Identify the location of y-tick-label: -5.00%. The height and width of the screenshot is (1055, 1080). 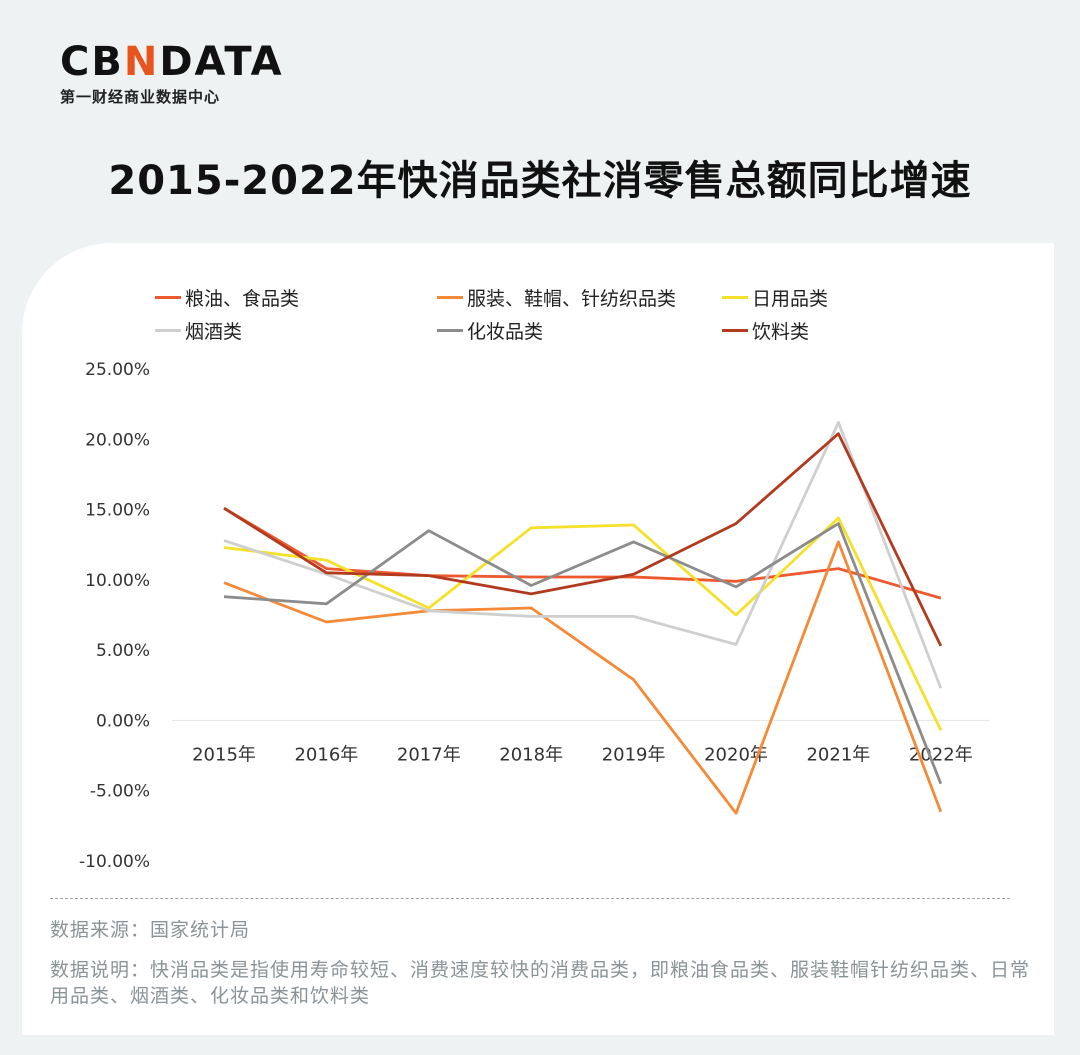
(120, 792).